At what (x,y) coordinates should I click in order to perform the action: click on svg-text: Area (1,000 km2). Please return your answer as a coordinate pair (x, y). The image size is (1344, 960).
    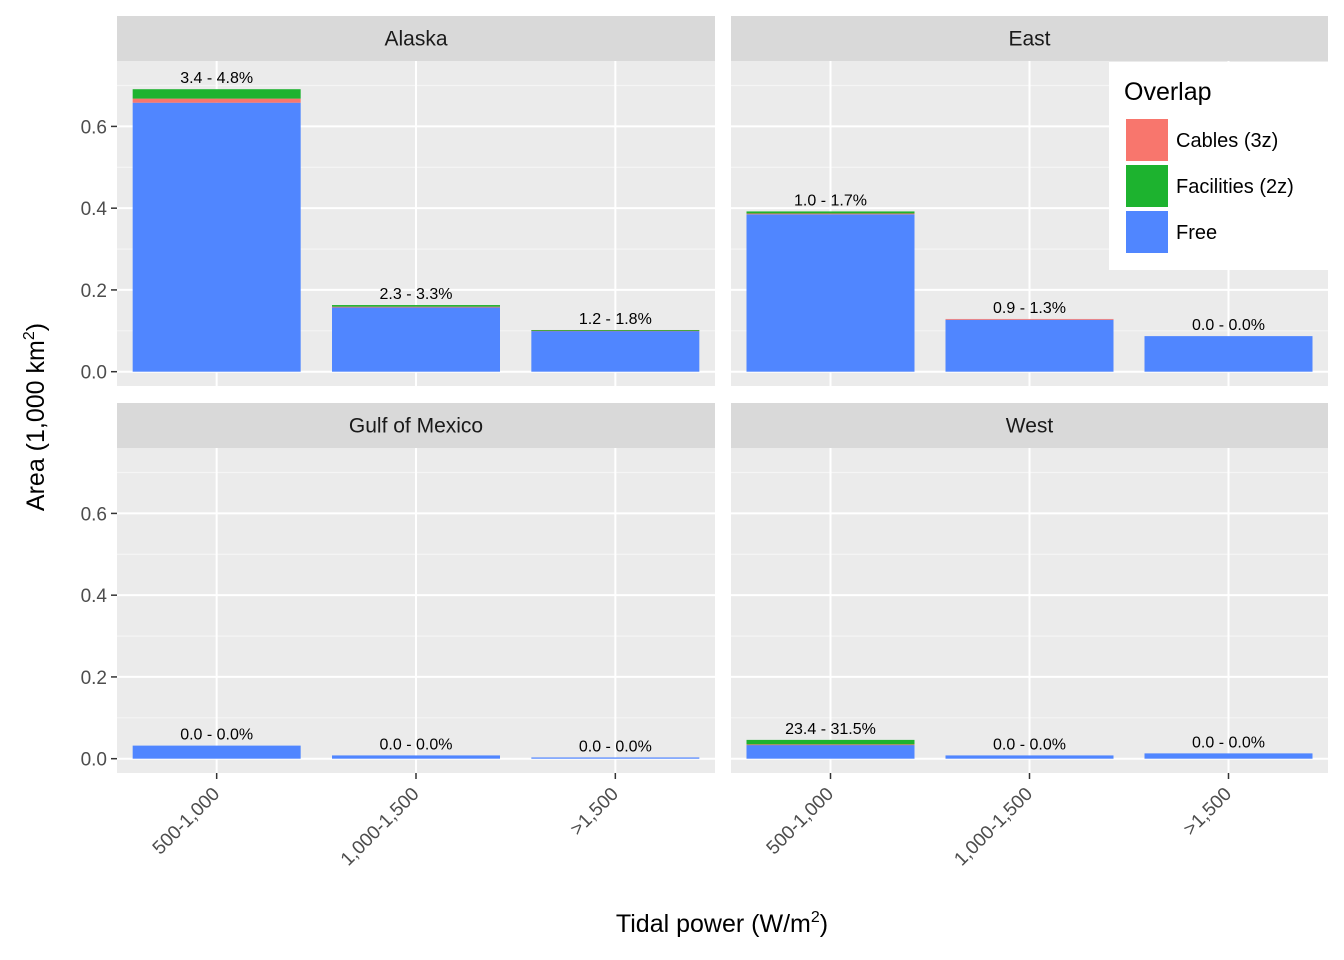
    Looking at the image, I should click on (35, 417).